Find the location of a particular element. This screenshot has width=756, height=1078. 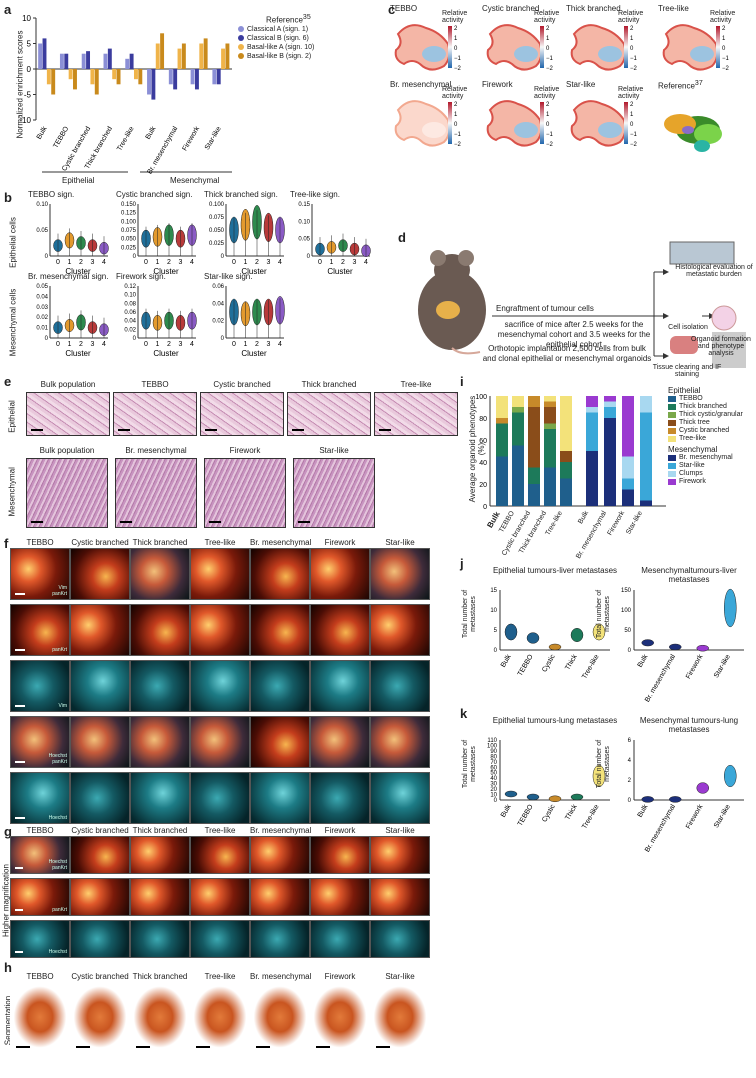

legend-item: Firework is located at coordinates (705, 482).